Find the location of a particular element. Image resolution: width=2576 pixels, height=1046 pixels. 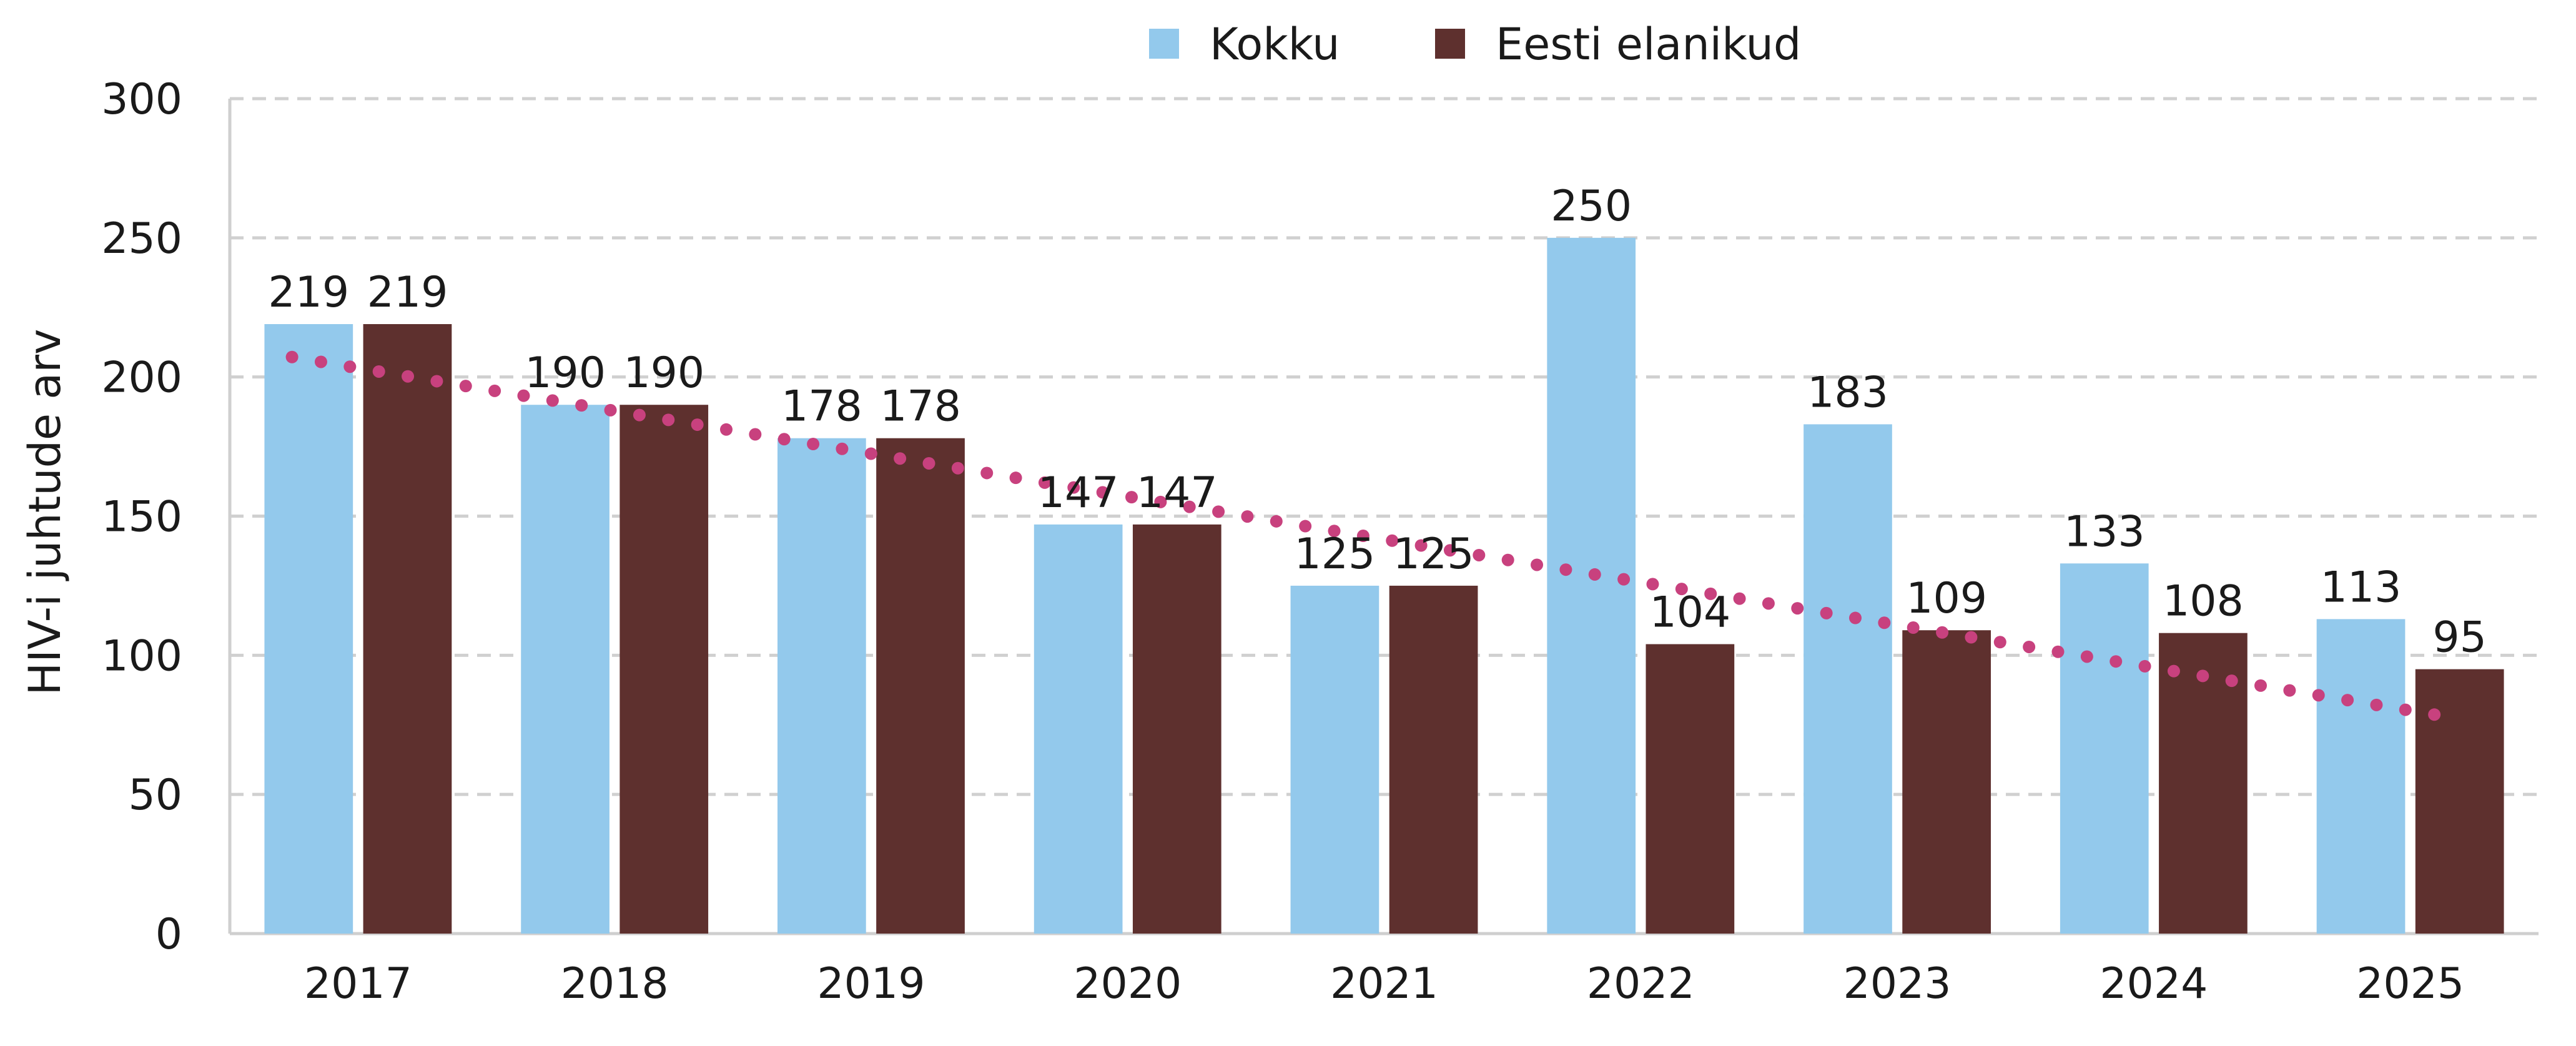

x-tick-label: 2024 is located at coordinates (2154, 984).